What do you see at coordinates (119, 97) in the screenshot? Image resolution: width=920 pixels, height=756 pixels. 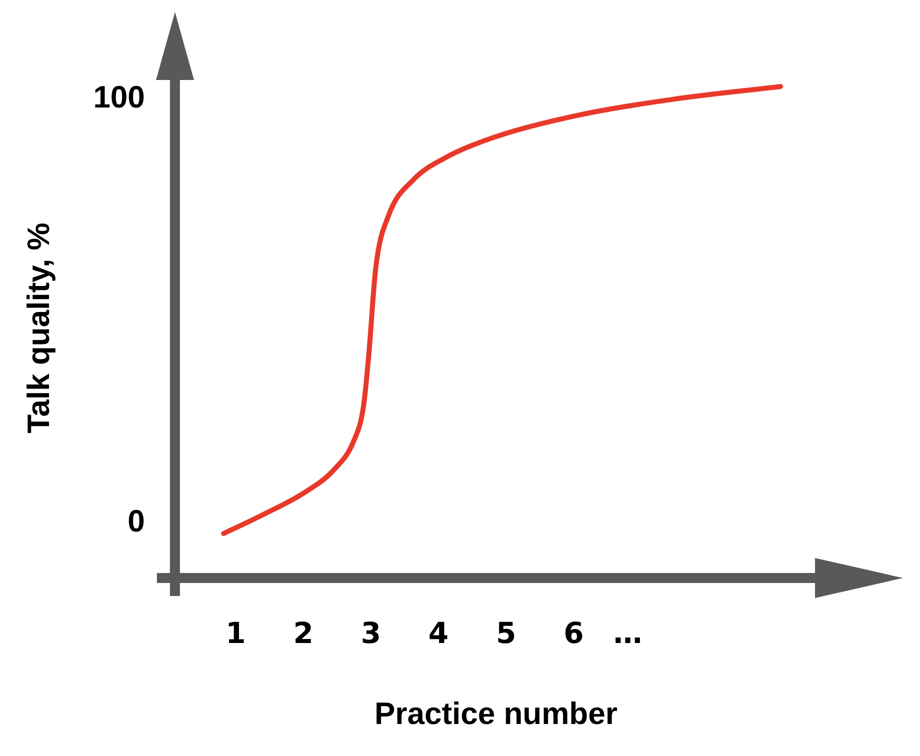 I see `y-tick-label: 100` at bounding box center [119, 97].